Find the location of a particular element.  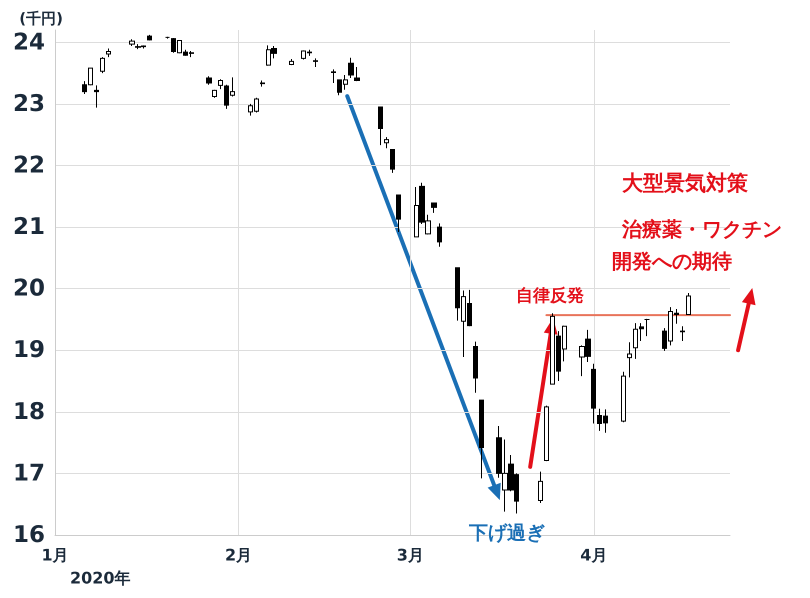

annotation: 下げ過ぎ is located at coordinates (506, 533).